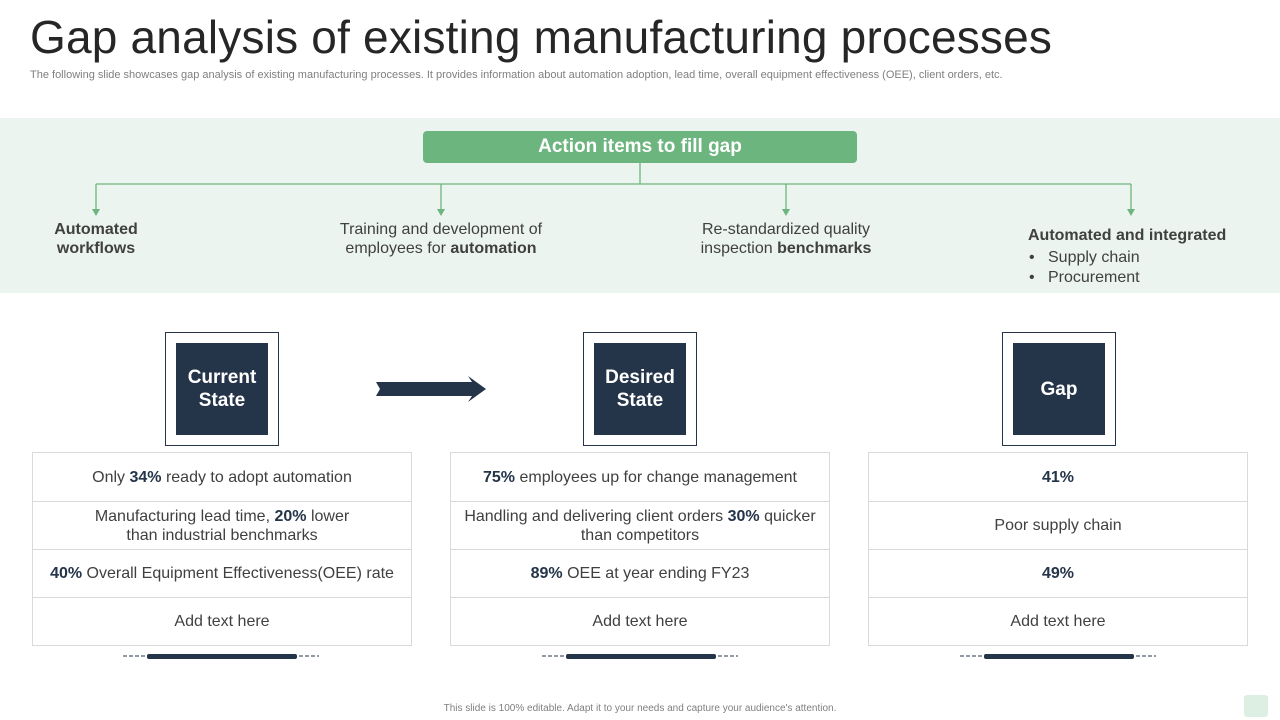  What do you see at coordinates (96, 239) in the screenshot?
I see `action-item-automated-workflows: Automated workflows` at bounding box center [96, 239].